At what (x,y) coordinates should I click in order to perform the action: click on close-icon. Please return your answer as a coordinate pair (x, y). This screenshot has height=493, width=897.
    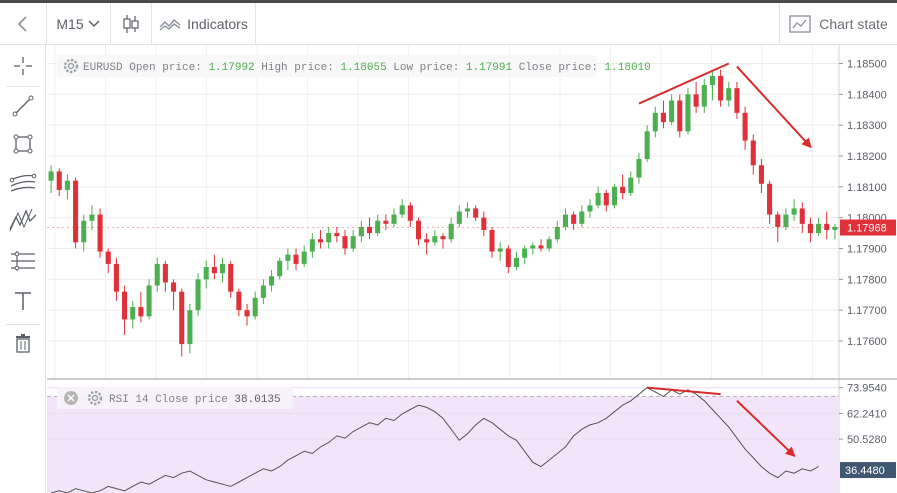
    Looking at the image, I should click on (71, 398).